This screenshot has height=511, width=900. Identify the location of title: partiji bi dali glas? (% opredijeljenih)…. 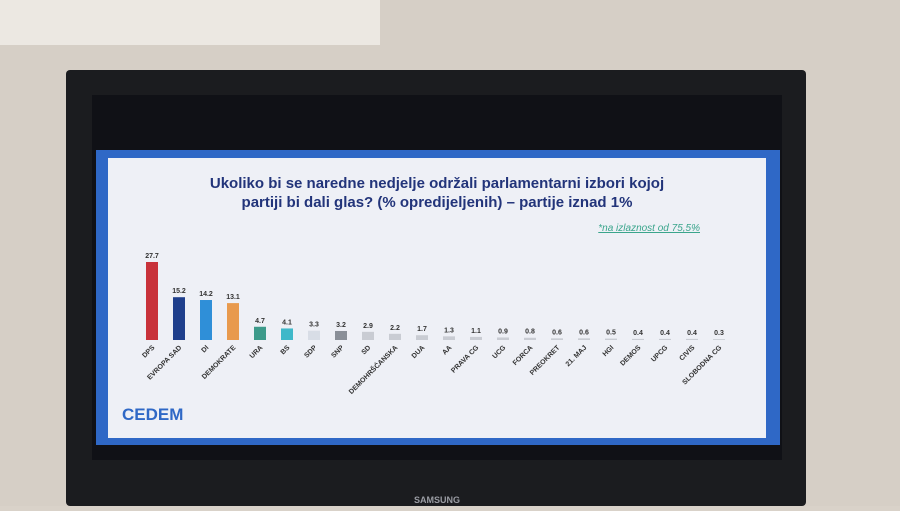
(437, 202).